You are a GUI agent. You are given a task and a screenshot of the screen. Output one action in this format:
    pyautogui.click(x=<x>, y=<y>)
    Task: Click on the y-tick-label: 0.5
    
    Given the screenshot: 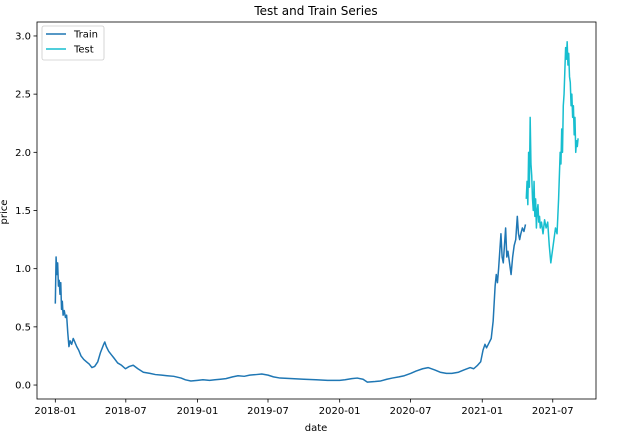 What is the action you would take?
    pyautogui.click(x=23, y=327)
    